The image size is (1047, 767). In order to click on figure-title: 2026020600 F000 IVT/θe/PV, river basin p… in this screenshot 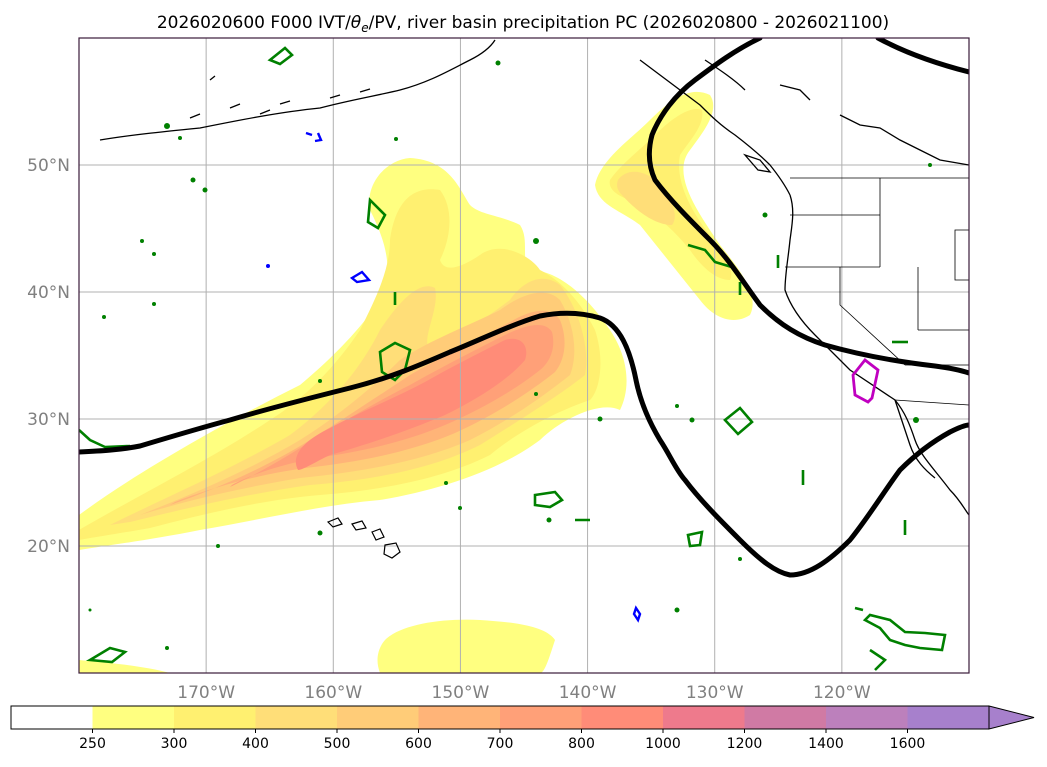, I will do `click(523, 24)`.